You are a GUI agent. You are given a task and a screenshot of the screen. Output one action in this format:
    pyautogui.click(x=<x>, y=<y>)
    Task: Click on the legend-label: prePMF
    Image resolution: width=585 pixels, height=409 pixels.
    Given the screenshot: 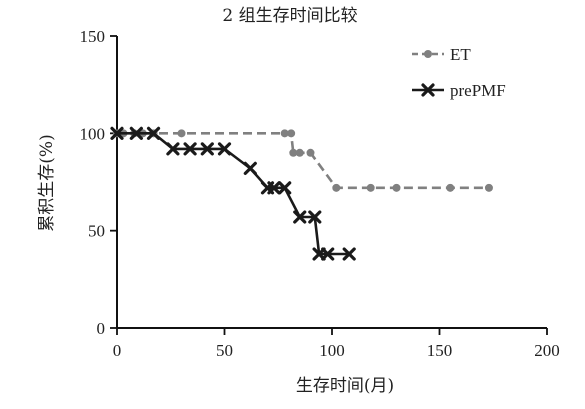 What is the action you would take?
    pyautogui.click(x=478, y=90)
    